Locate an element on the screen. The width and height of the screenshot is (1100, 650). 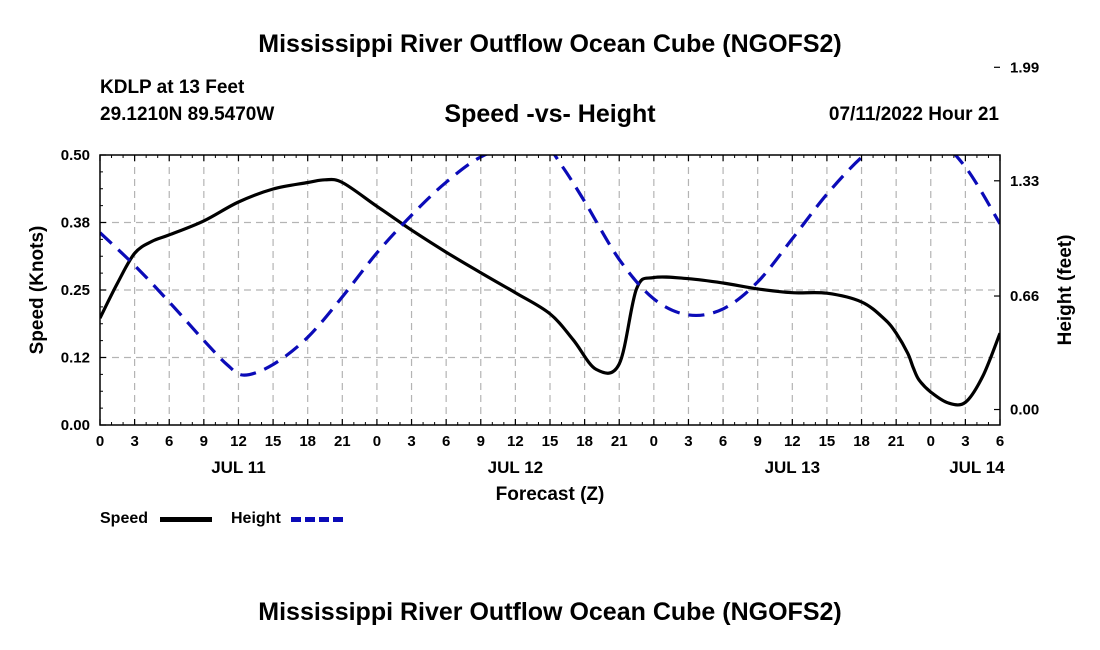
y2-tick-label: 0.00 is located at coordinates (1024, 410).